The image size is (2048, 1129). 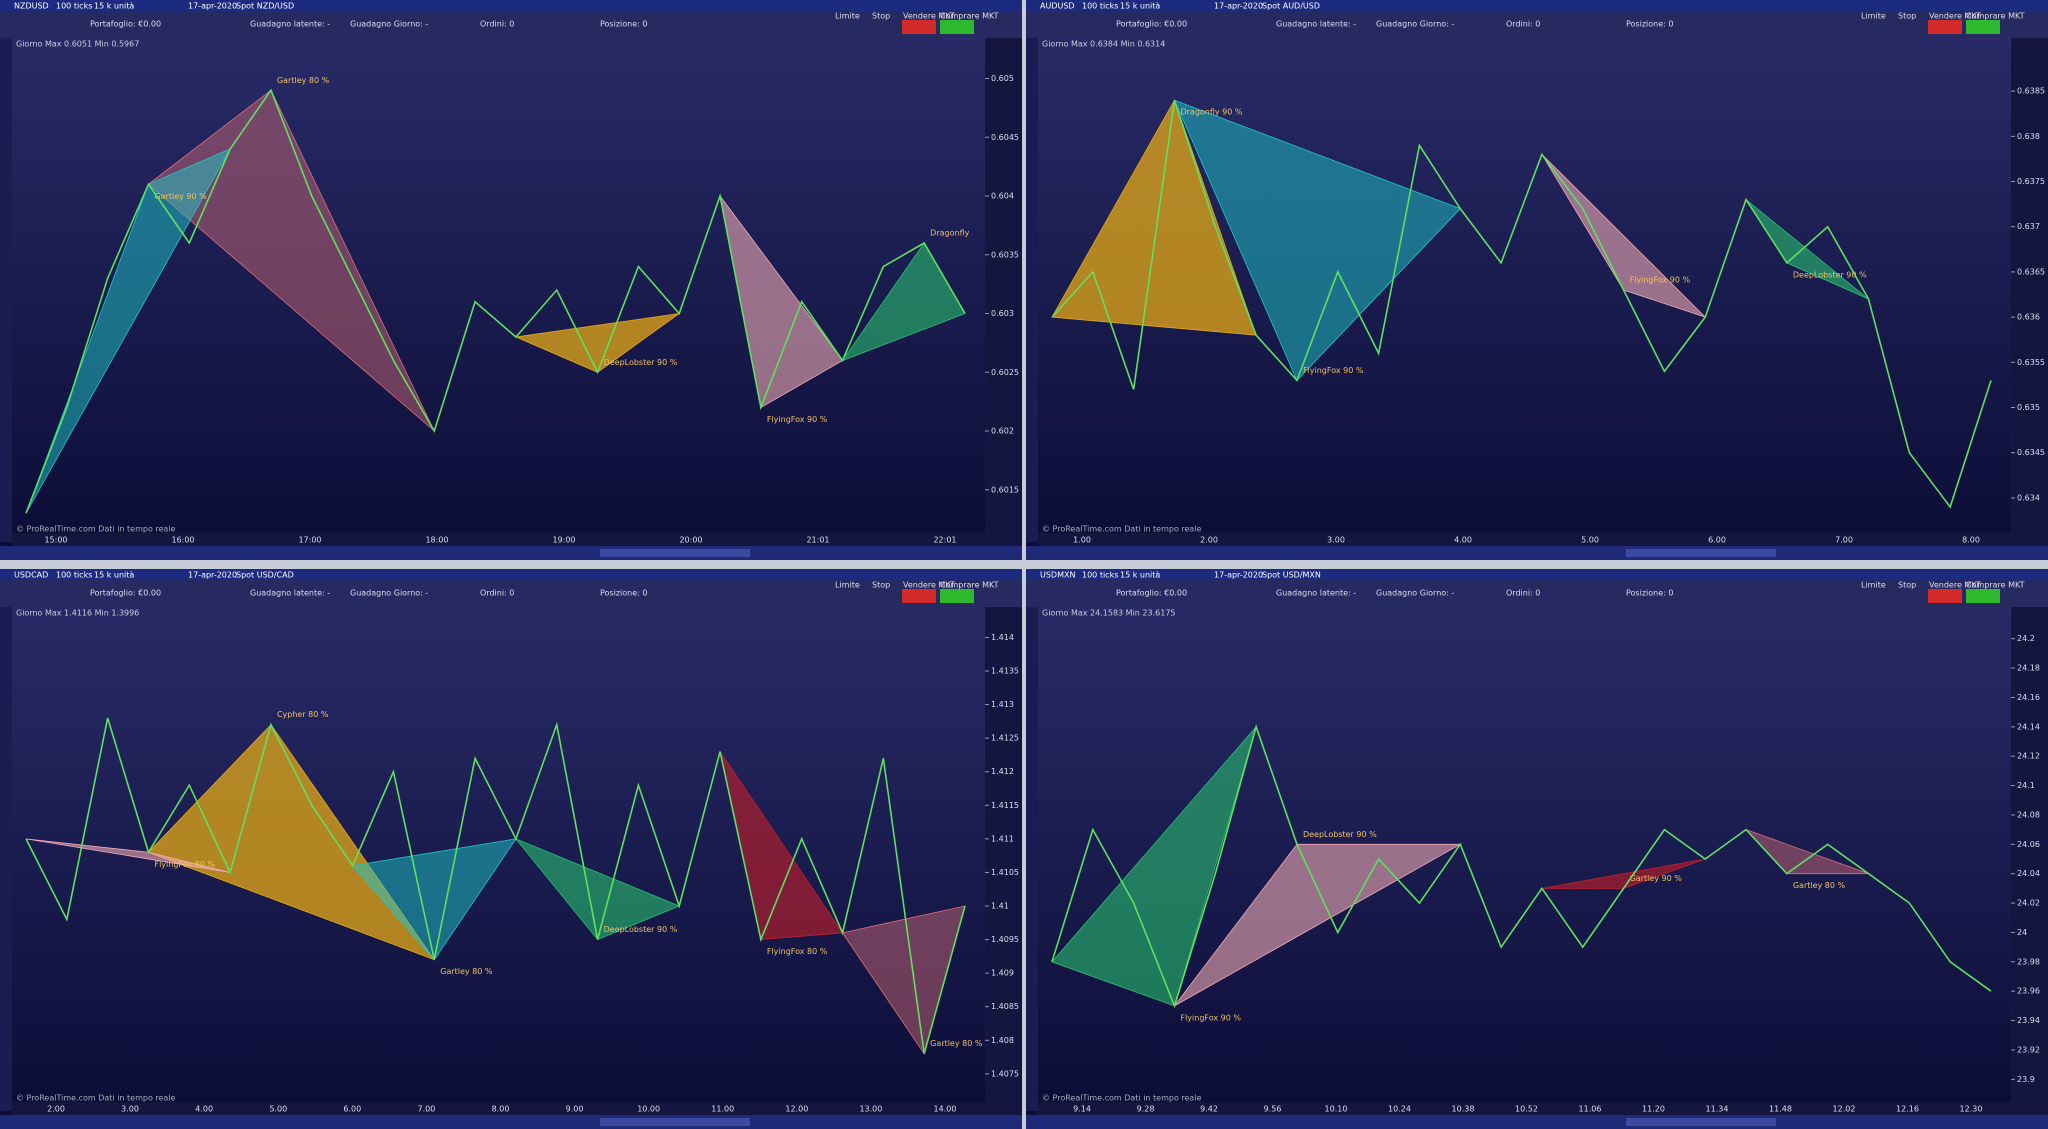 What do you see at coordinates (623, 24) in the screenshot?
I see `toolbar-position: Posizione: 0` at bounding box center [623, 24].